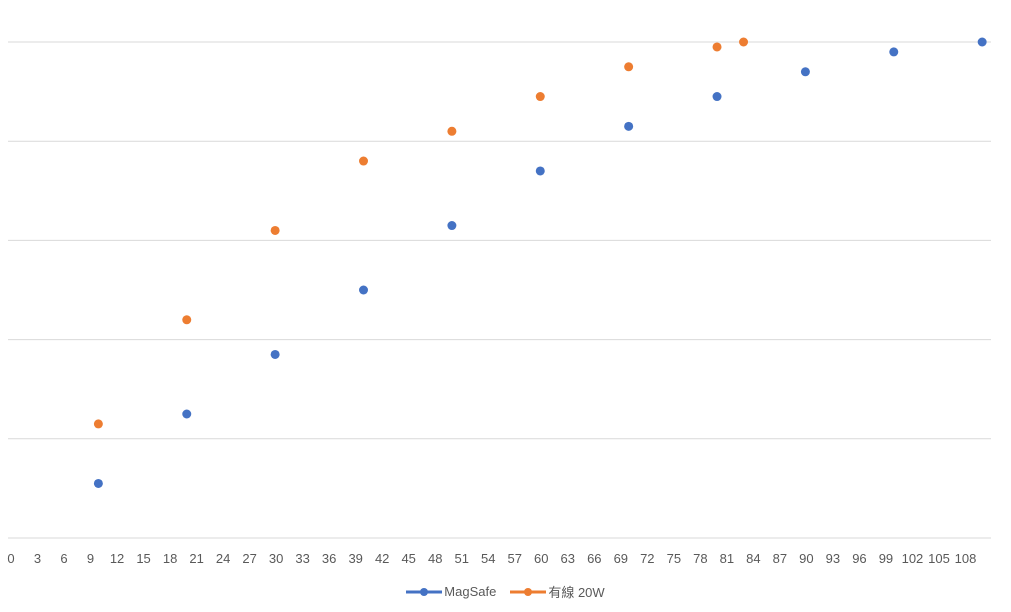 This screenshot has height=612, width=1011. What do you see at coordinates (196, 558) in the screenshot?
I see `x-tick-label: 21` at bounding box center [196, 558].